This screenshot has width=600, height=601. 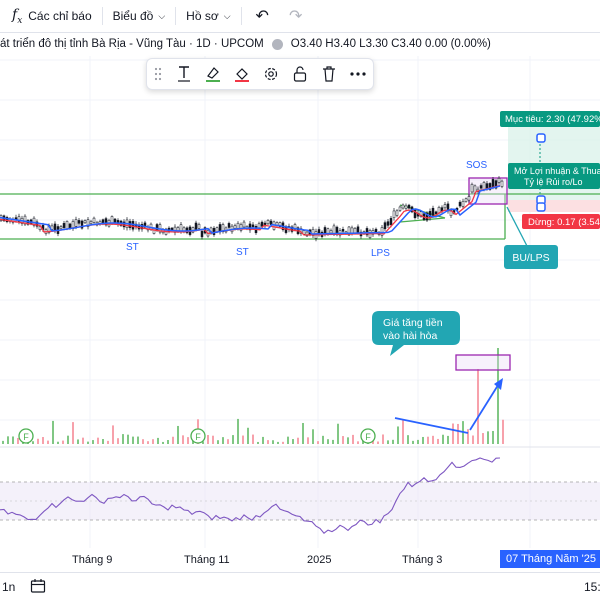 What do you see at coordinates (9, 587) in the screenshot?
I see `interval-button: 1n` at bounding box center [9, 587].